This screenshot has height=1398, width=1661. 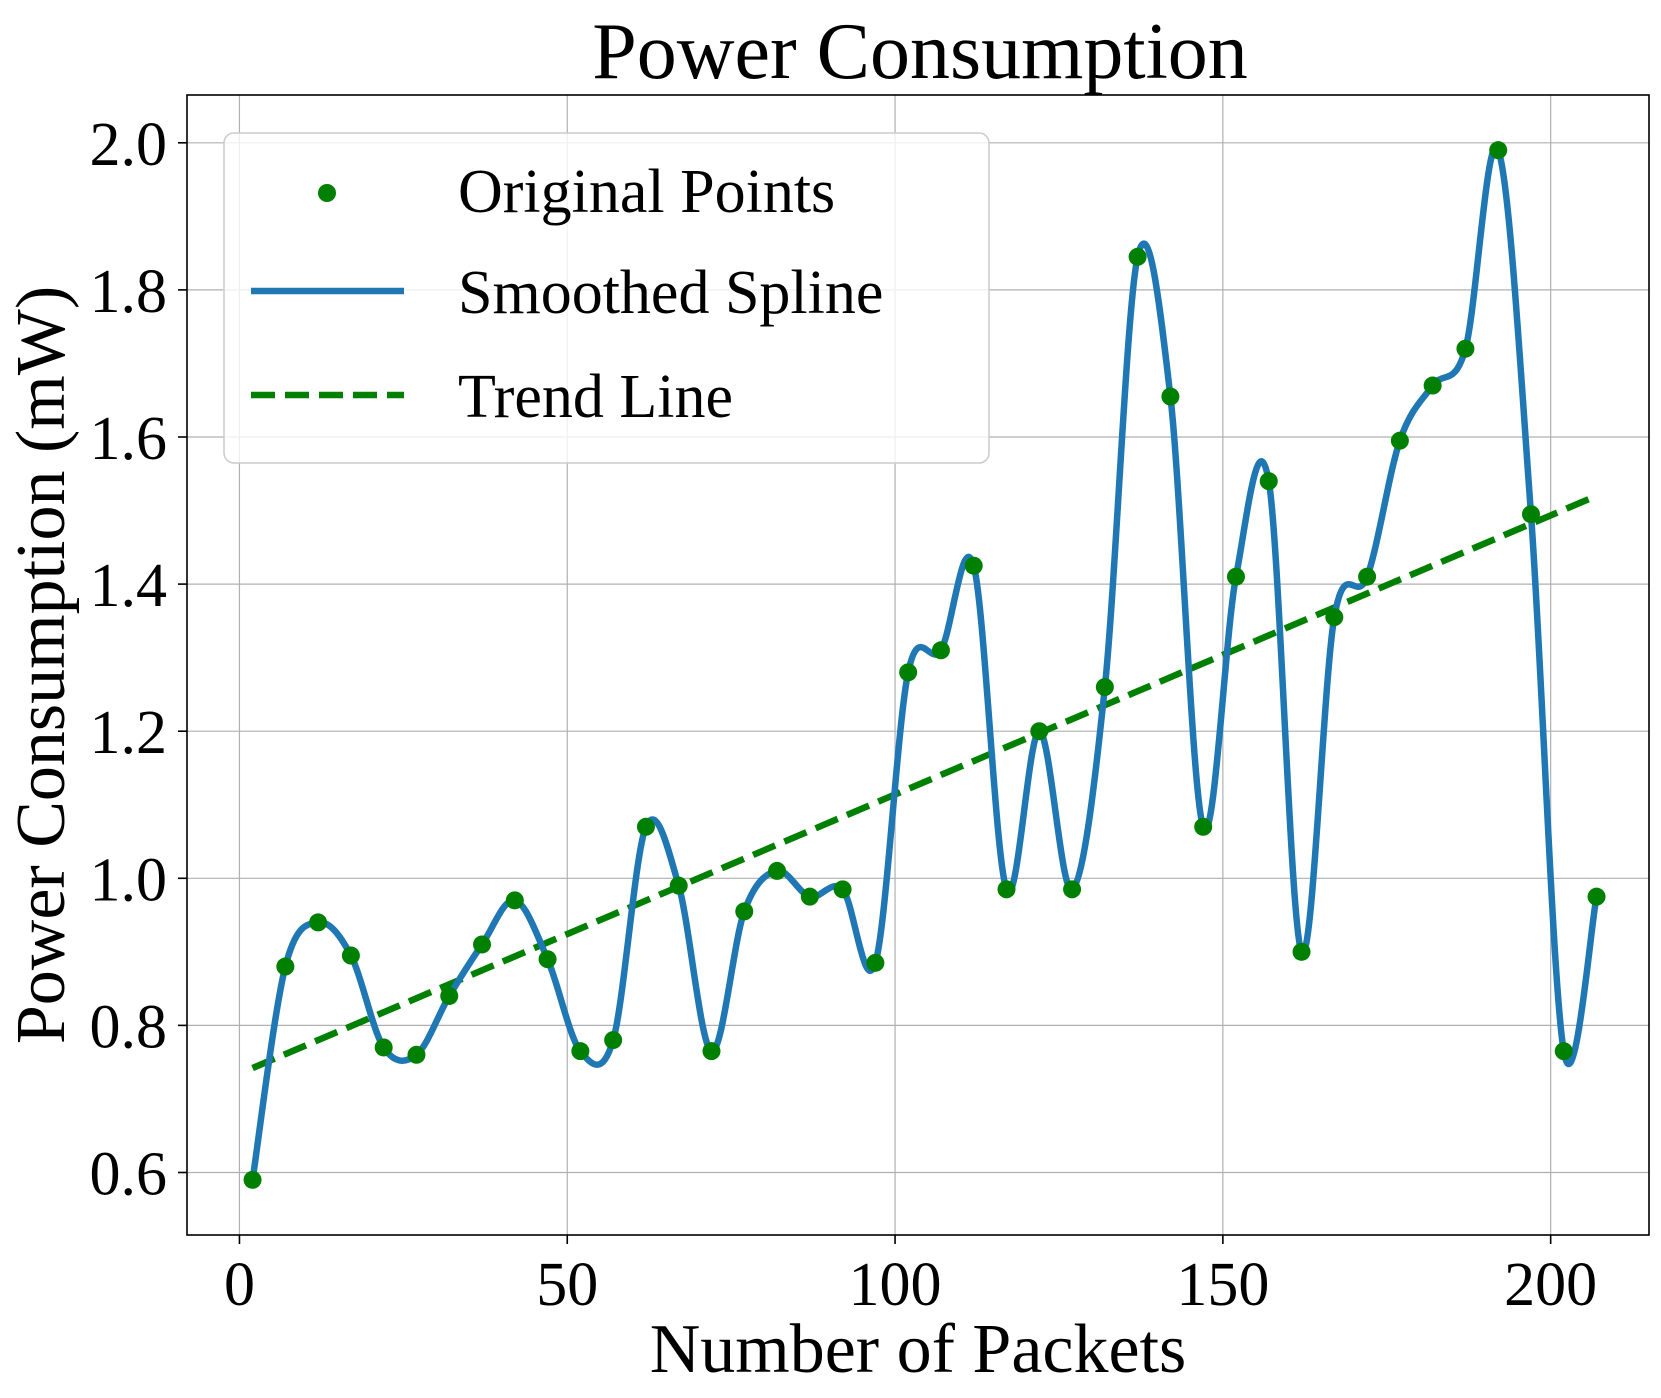 I want to click on y-tick-label: 2.0, so click(x=129, y=145).